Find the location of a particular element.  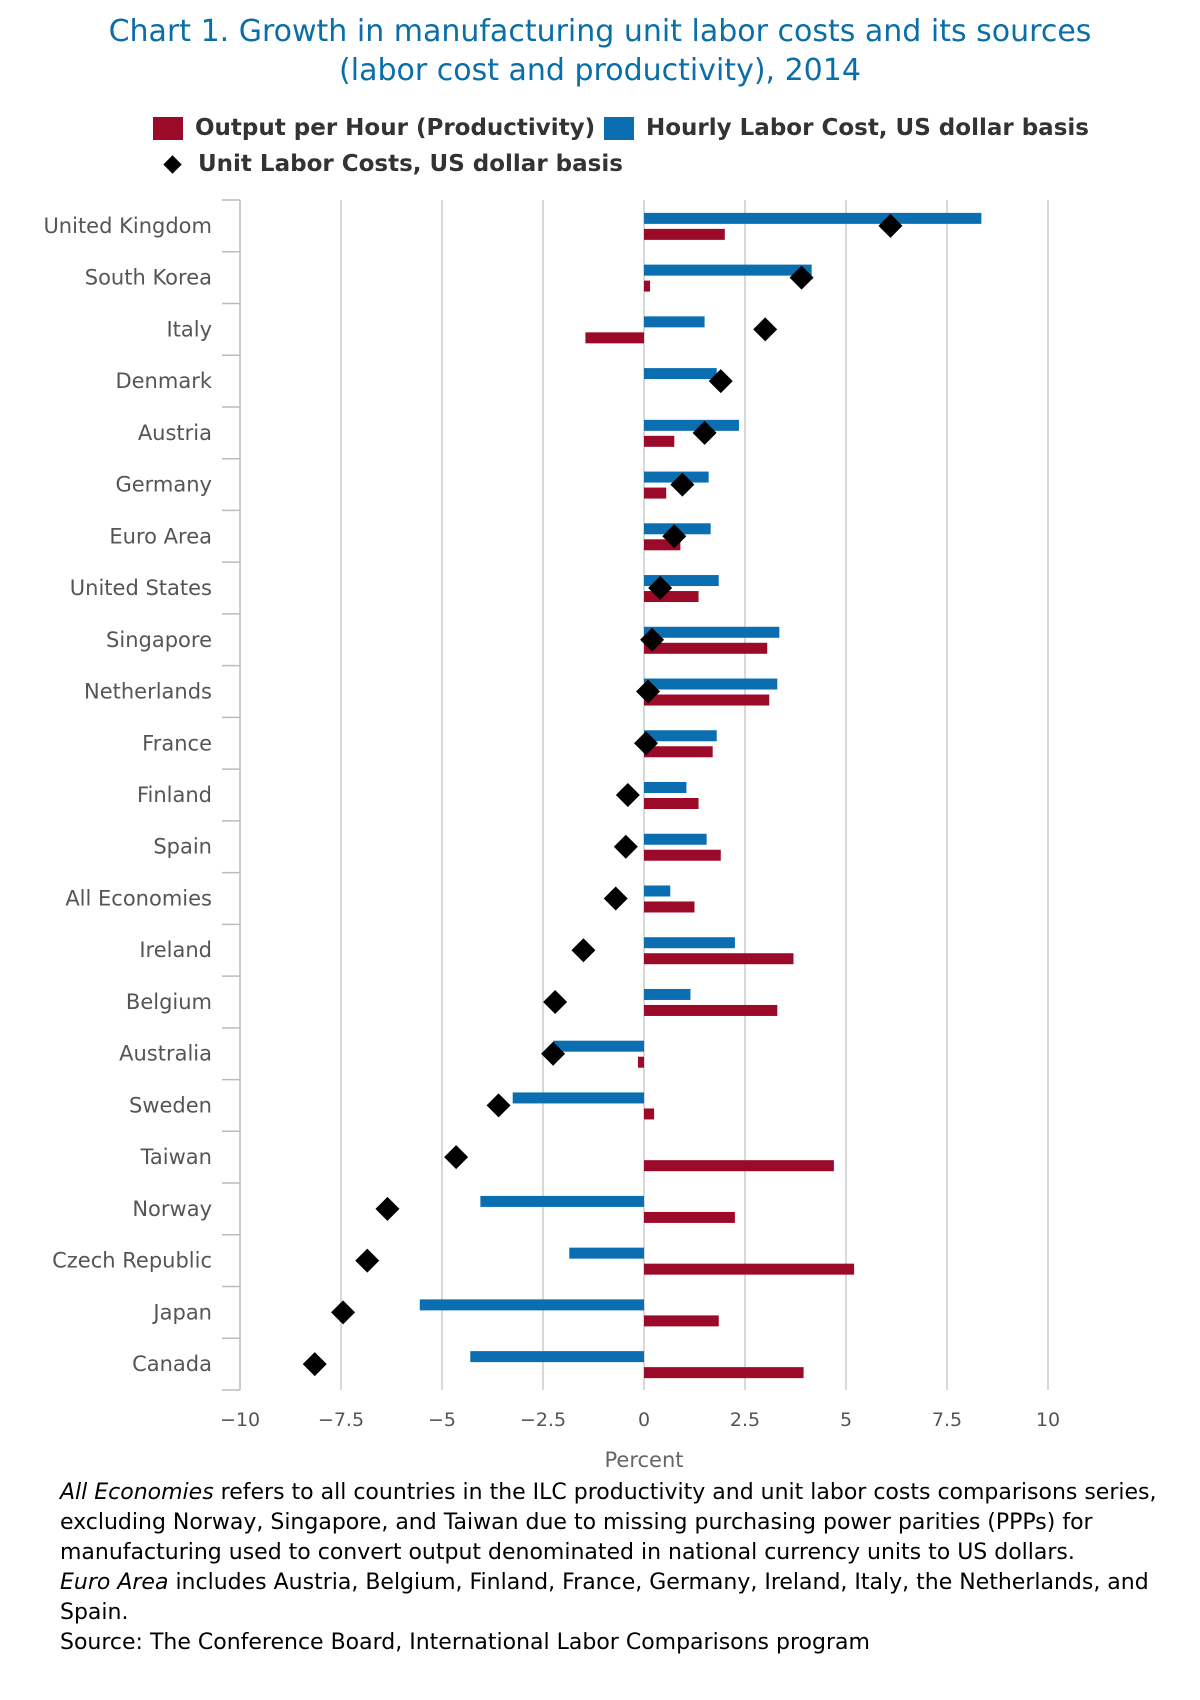

category-label: Australia is located at coordinates (165, 1054).